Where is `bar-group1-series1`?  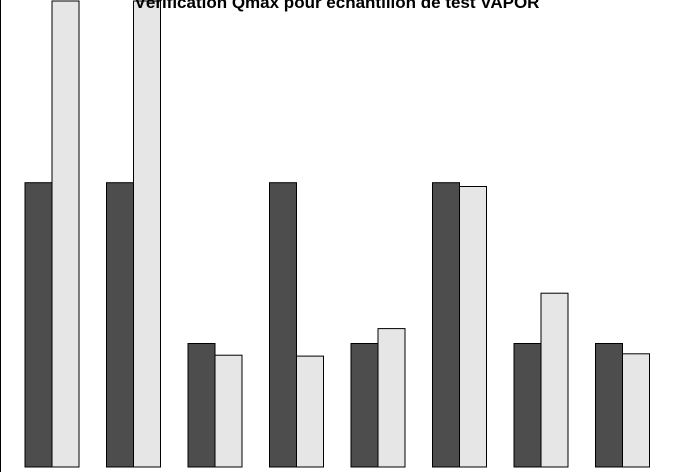 bar-group1-series1 is located at coordinates (38, 325).